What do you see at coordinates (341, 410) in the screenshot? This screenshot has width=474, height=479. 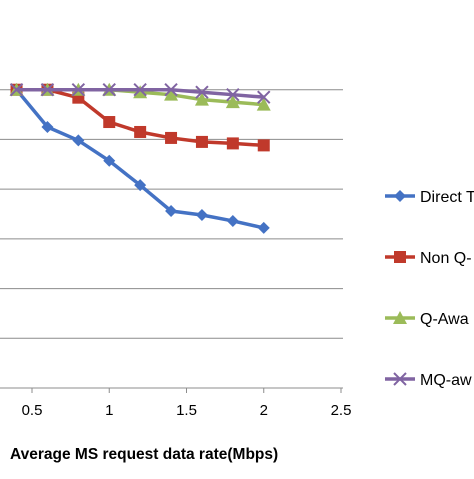 I see `x-tick-label: 2.5` at bounding box center [341, 410].